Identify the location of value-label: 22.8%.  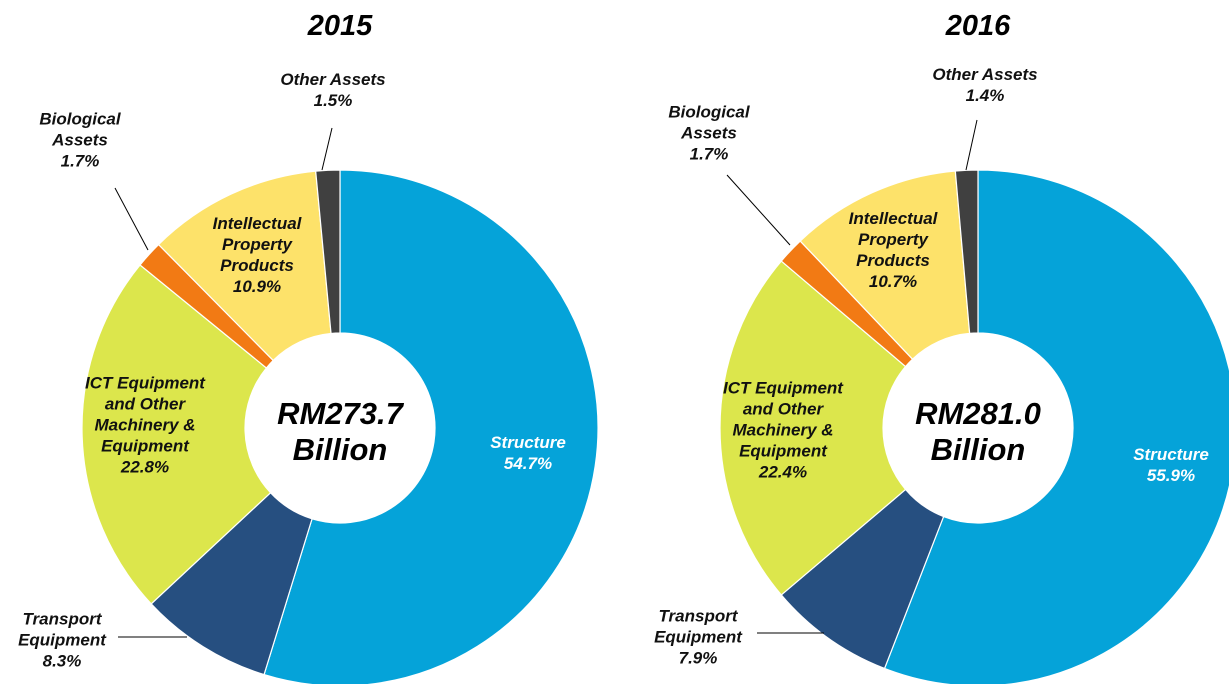
(145, 467).